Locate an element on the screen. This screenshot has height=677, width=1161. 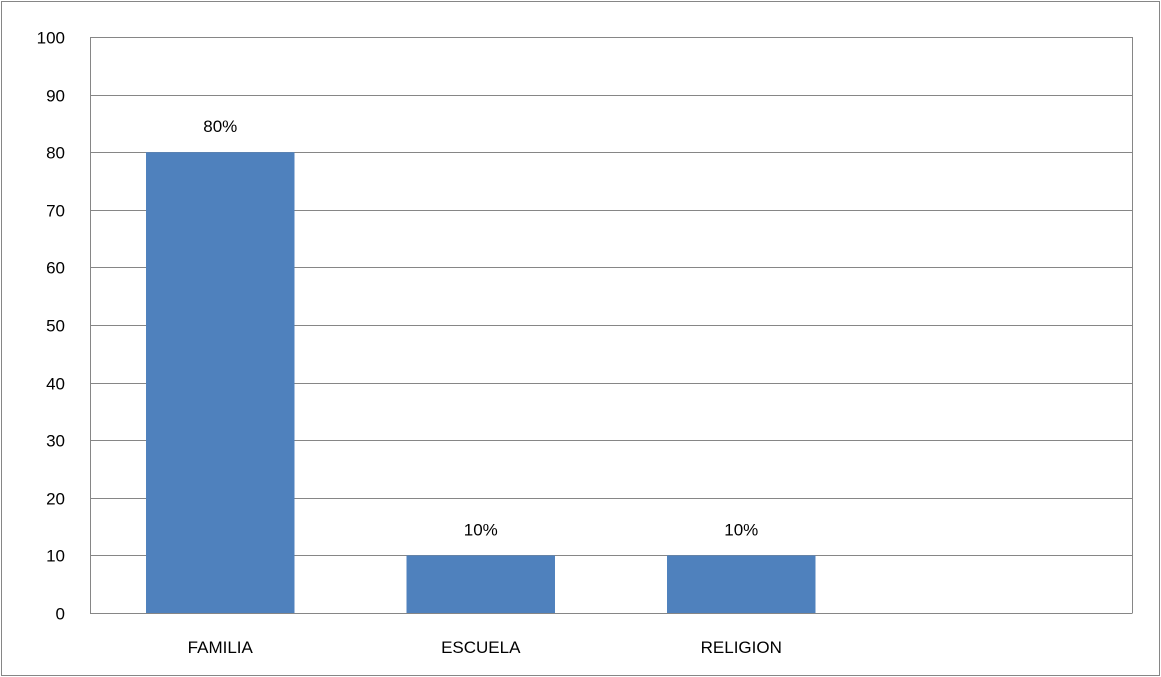
data-label-familia: 80% is located at coordinates (220, 126).